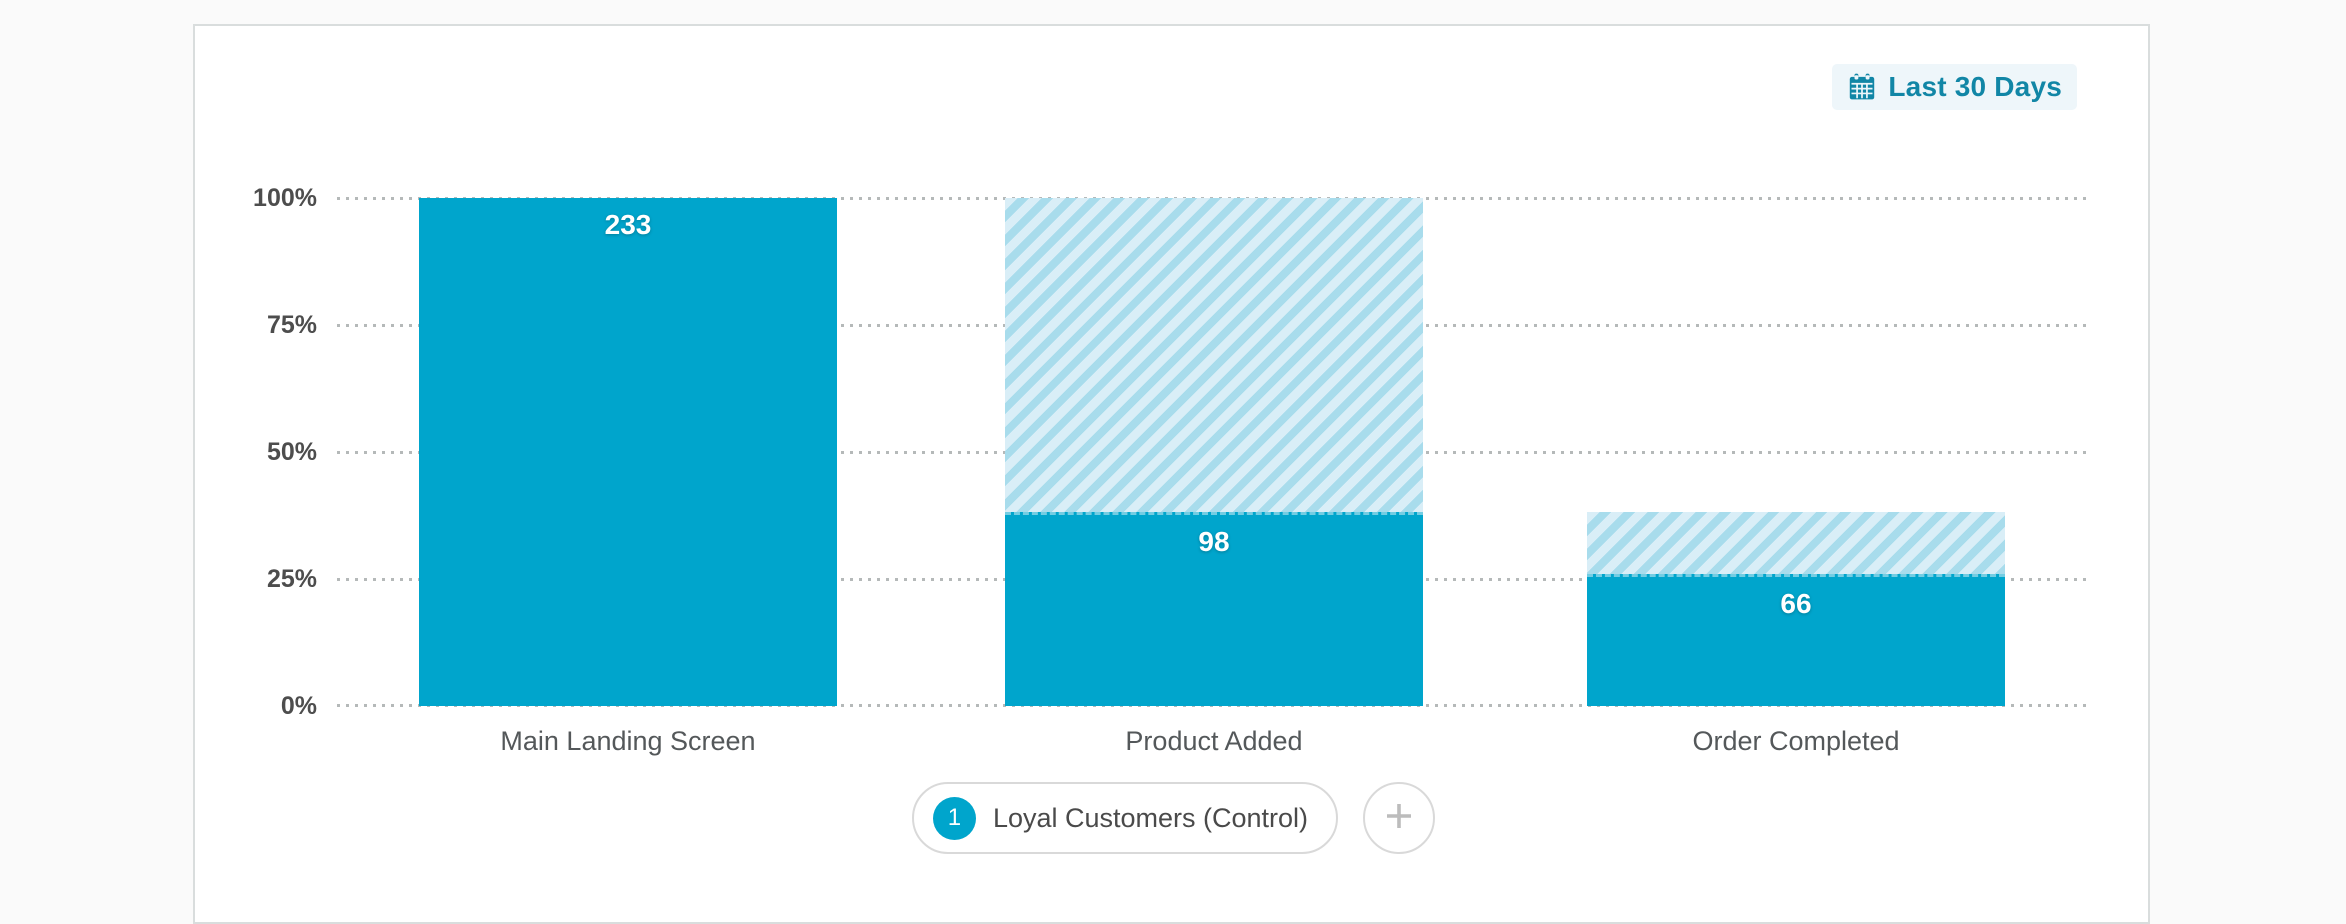 This screenshot has width=2346, height=924. What do you see at coordinates (628, 741) in the screenshot?
I see `step-label-main-landing-screen: Main Landing Screen` at bounding box center [628, 741].